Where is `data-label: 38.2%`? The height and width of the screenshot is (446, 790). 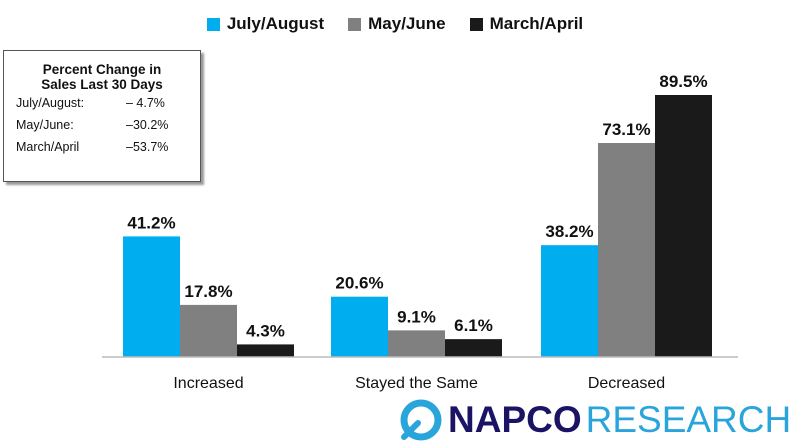 data-label: 38.2% is located at coordinates (569, 231).